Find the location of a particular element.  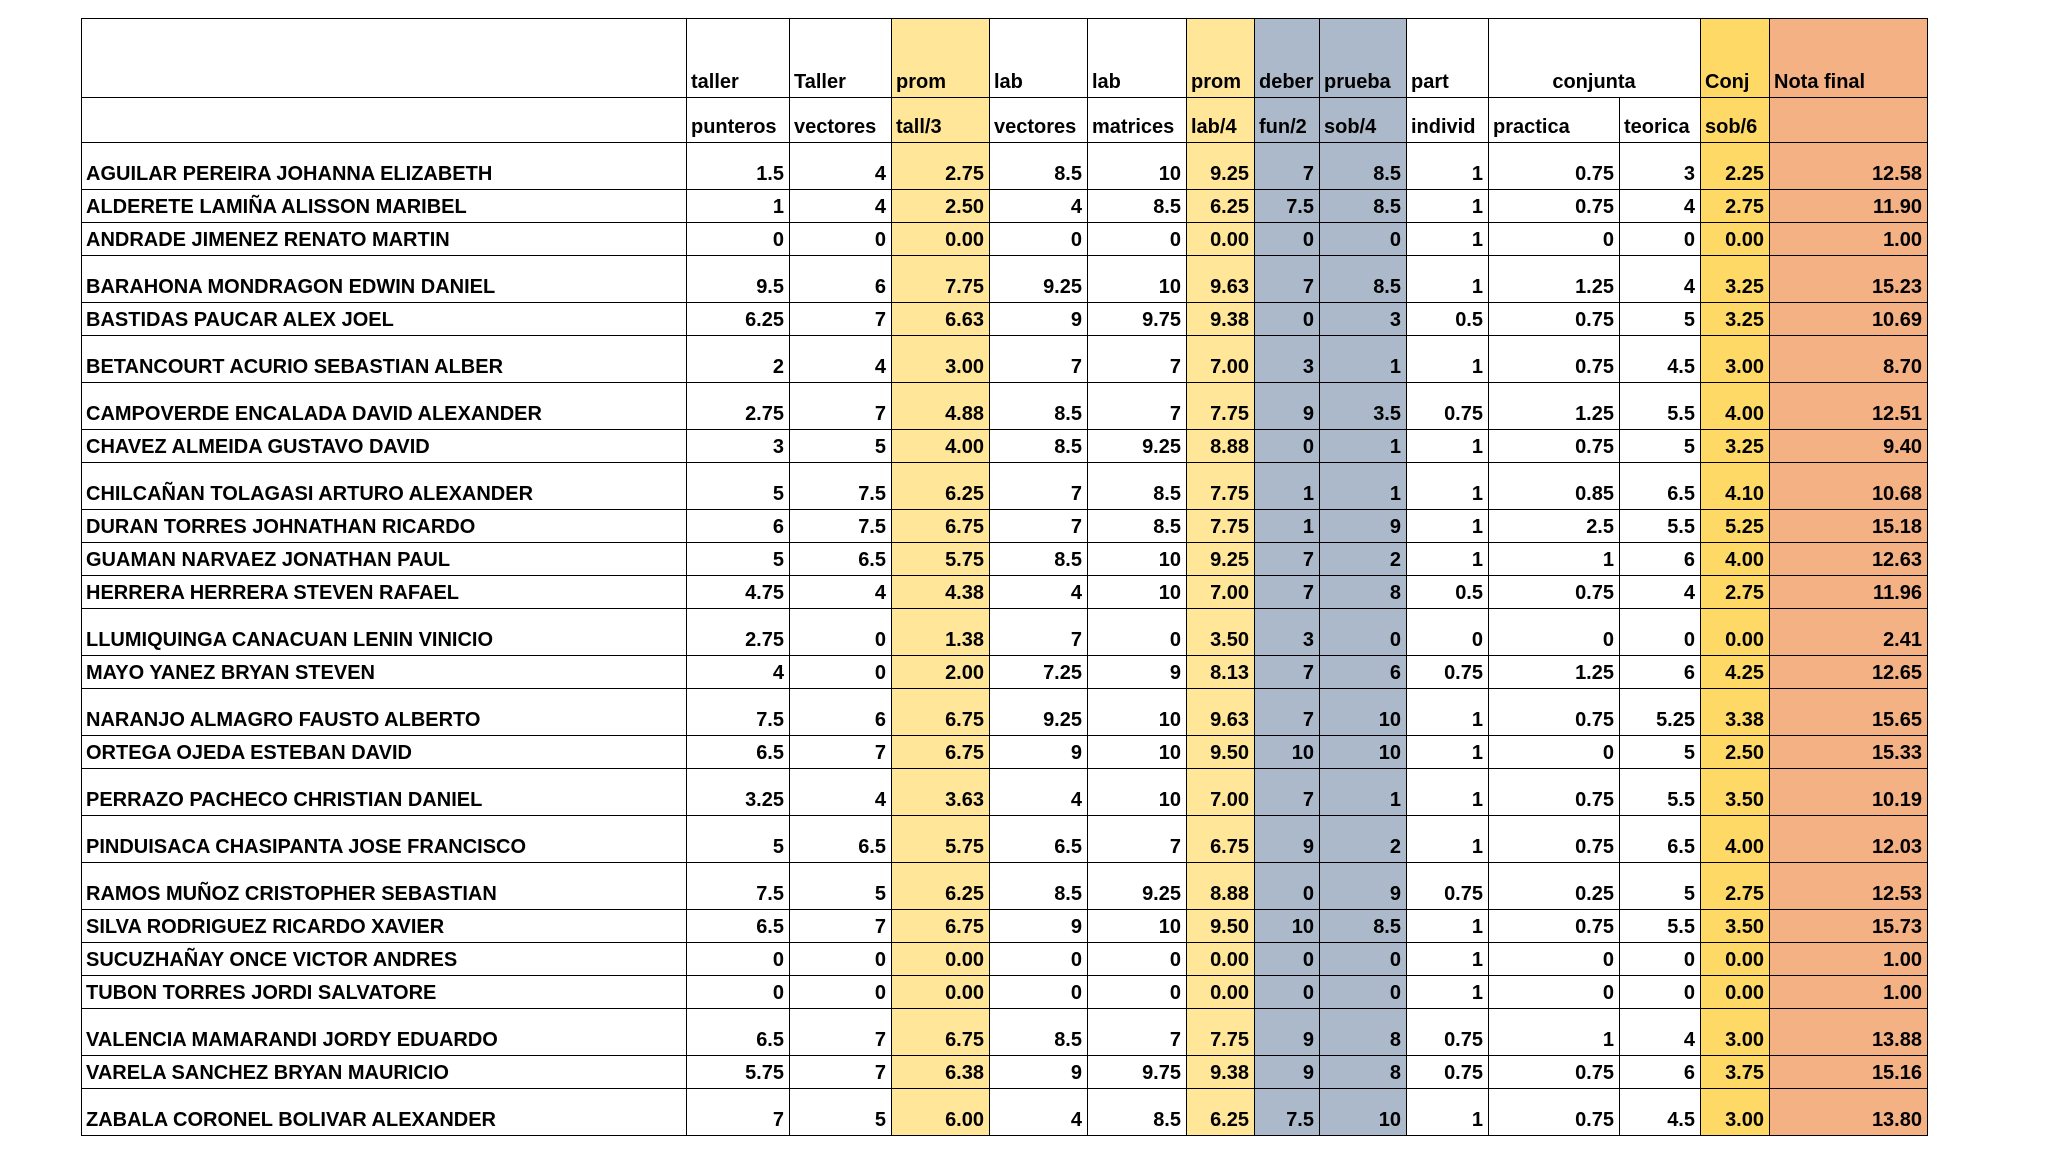

column-header-lab-4: lab/4 is located at coordinates (1220, 120).